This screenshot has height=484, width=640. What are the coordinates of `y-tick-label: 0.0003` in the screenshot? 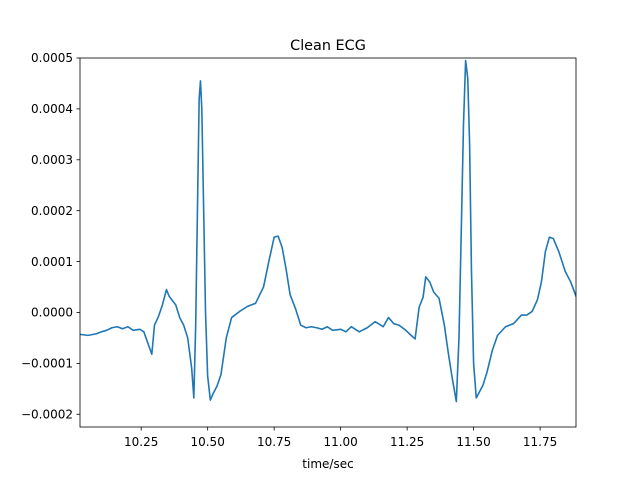 It's located at (52, 160).